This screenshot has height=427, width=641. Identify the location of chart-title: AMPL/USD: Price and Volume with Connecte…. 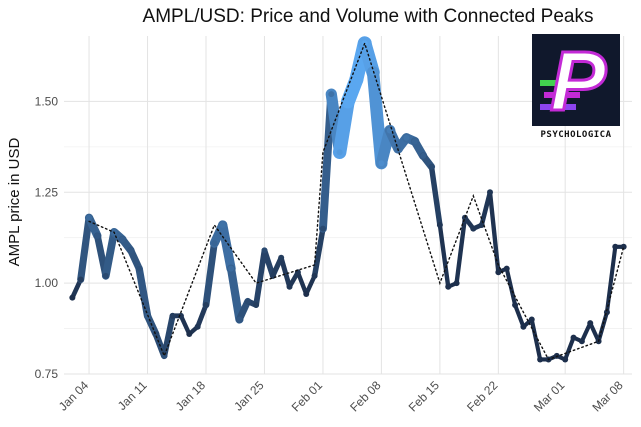
(368, 16).